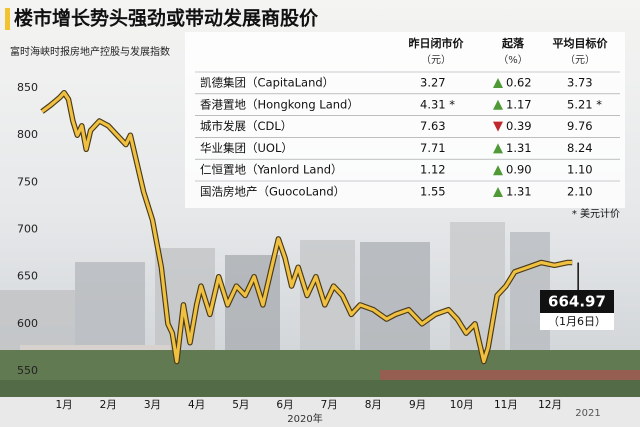  What do you see at coordinates (506, 405) in the screenshot?
I see `x-tick-label: 11月` at bounding box center [506, 405].